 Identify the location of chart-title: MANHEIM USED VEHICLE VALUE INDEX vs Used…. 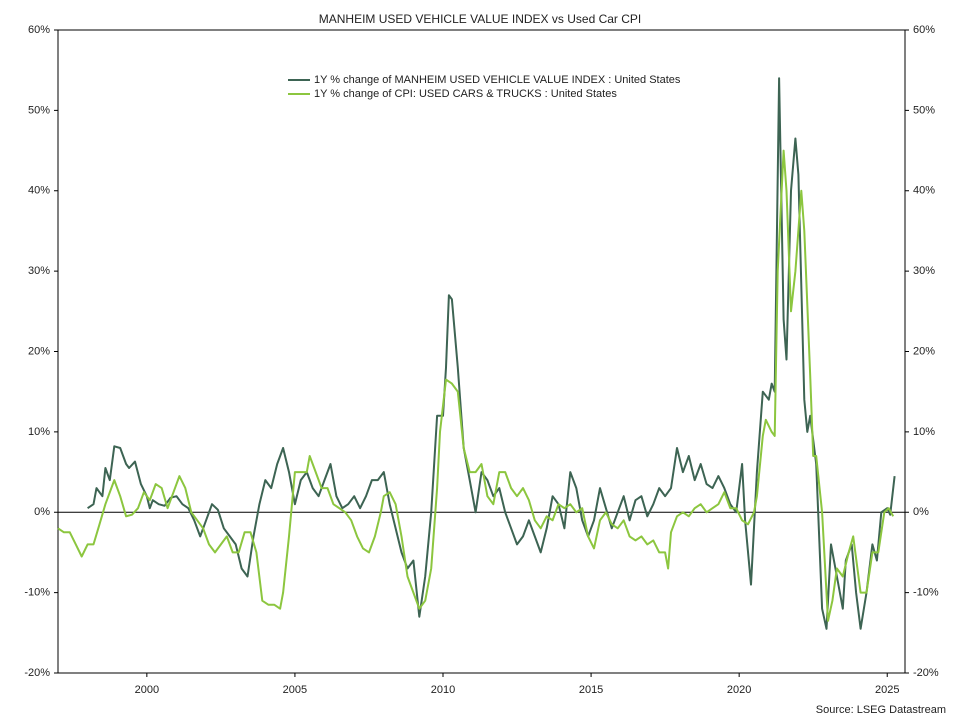
(480, 19).